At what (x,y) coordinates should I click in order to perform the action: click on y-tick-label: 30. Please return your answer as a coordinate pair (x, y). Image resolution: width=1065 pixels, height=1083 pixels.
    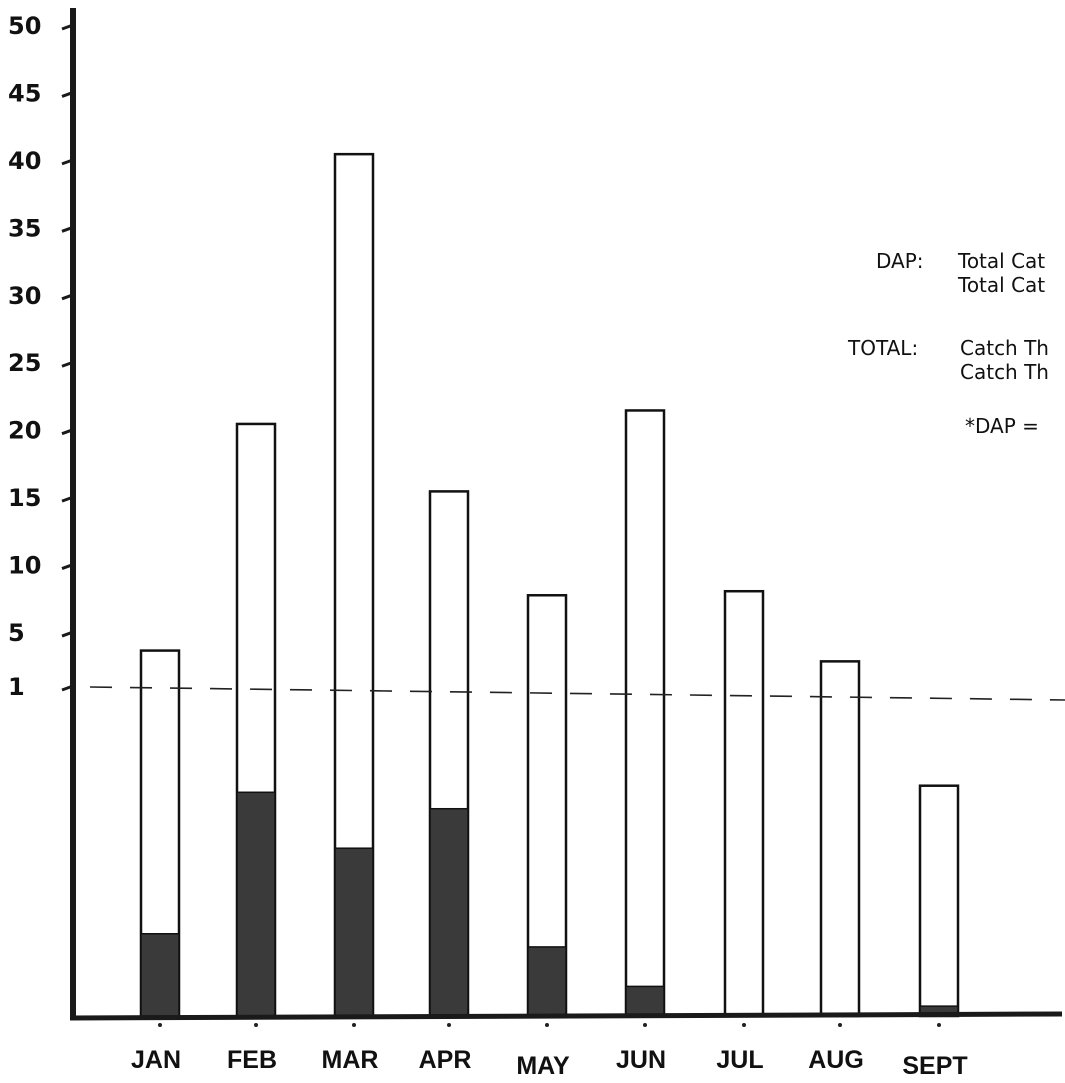
    Looking at the image, I should click on (24, 296).